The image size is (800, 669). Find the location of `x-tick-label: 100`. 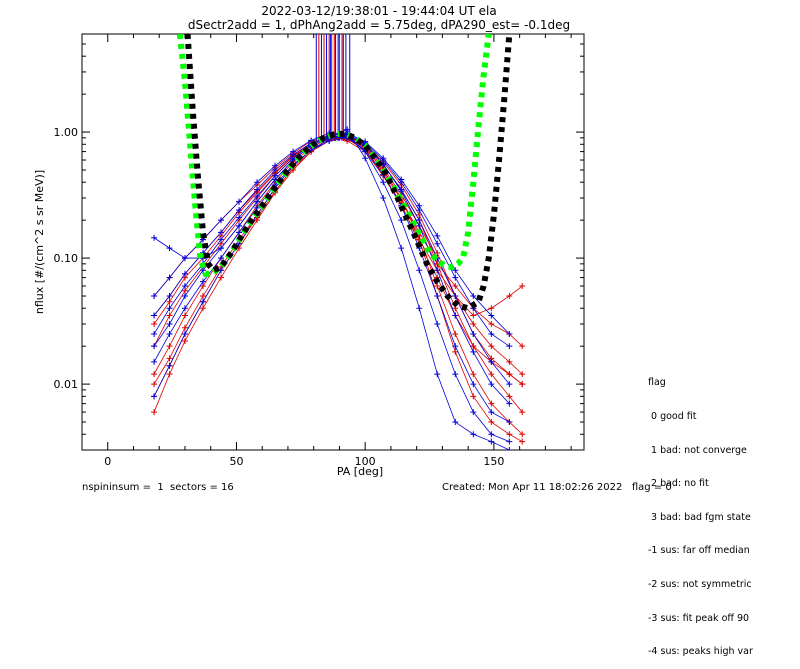

x-tick-label: 100 is located at coordinates (365, 461).